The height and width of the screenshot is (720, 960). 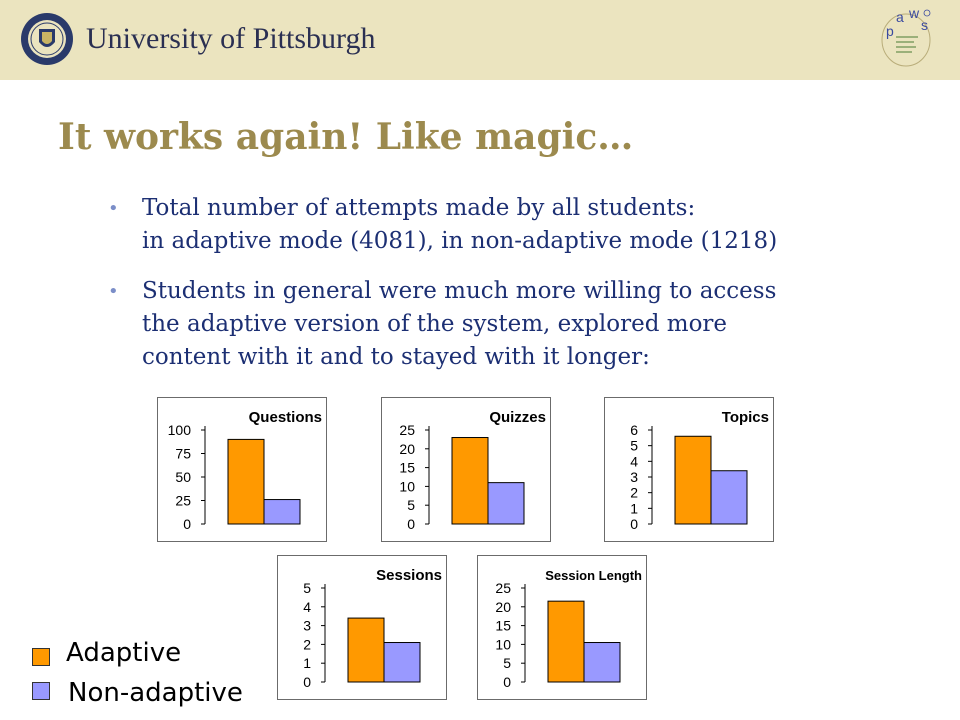 What do you see at coordinates (183, 477) in the screenshot?
I see `y-tick-label: 50` at bounding box center [183, 477].